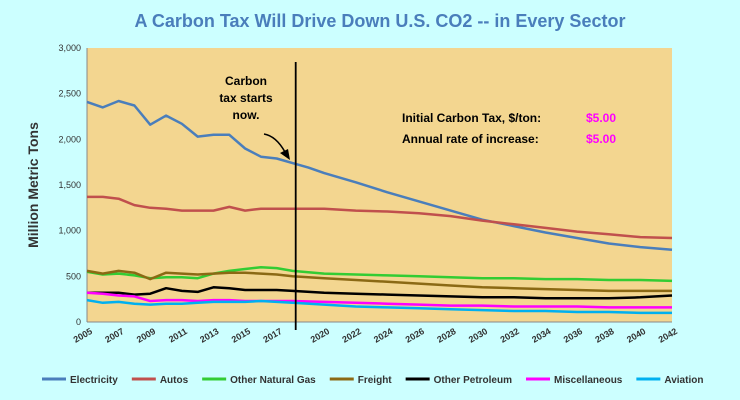  Describe the element at coordinates (478, 335) in the screenshot. I see `x-tick-label: 2030` at that location.